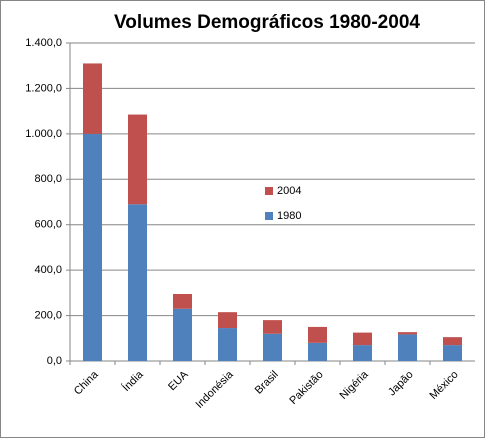  Describe the element at coordinates (48, 315) in the screenshot. I see `y-tick-label: 200,0` at that location.